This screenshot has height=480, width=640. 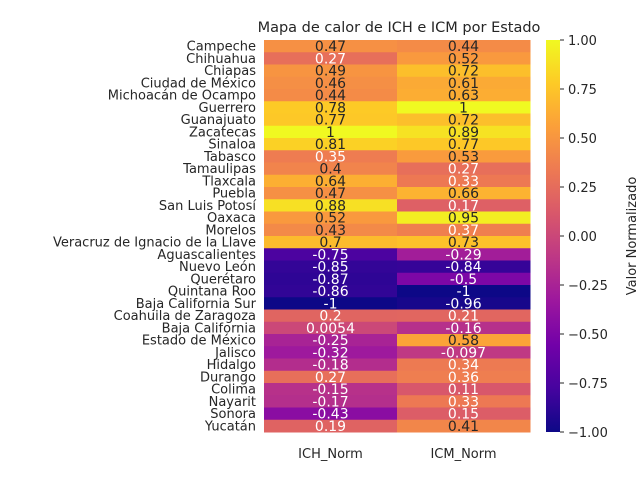 What do you see at coordinates (221, 59) in the screenshot?
I see `row-label: Chihuahua` at bounding box center [221, 59].